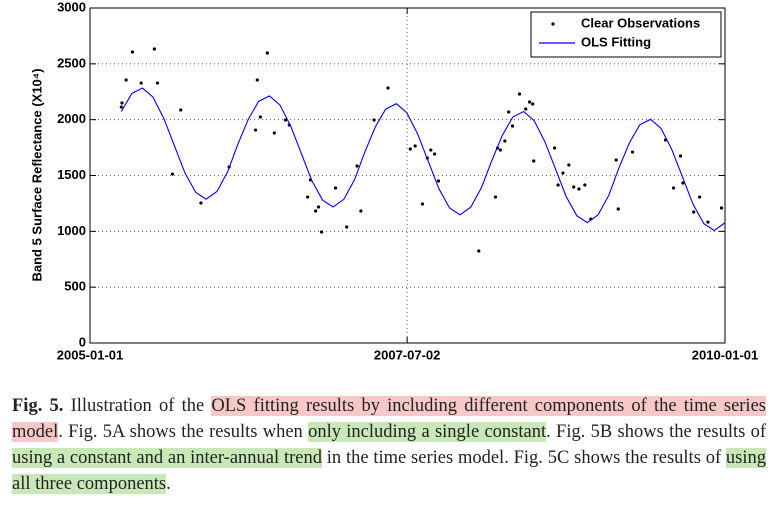  What do you see at coordinates (725, 354) in the screenshot?
I see `x-tick-label: 2010-01-01` at bounding box center [725, 354].